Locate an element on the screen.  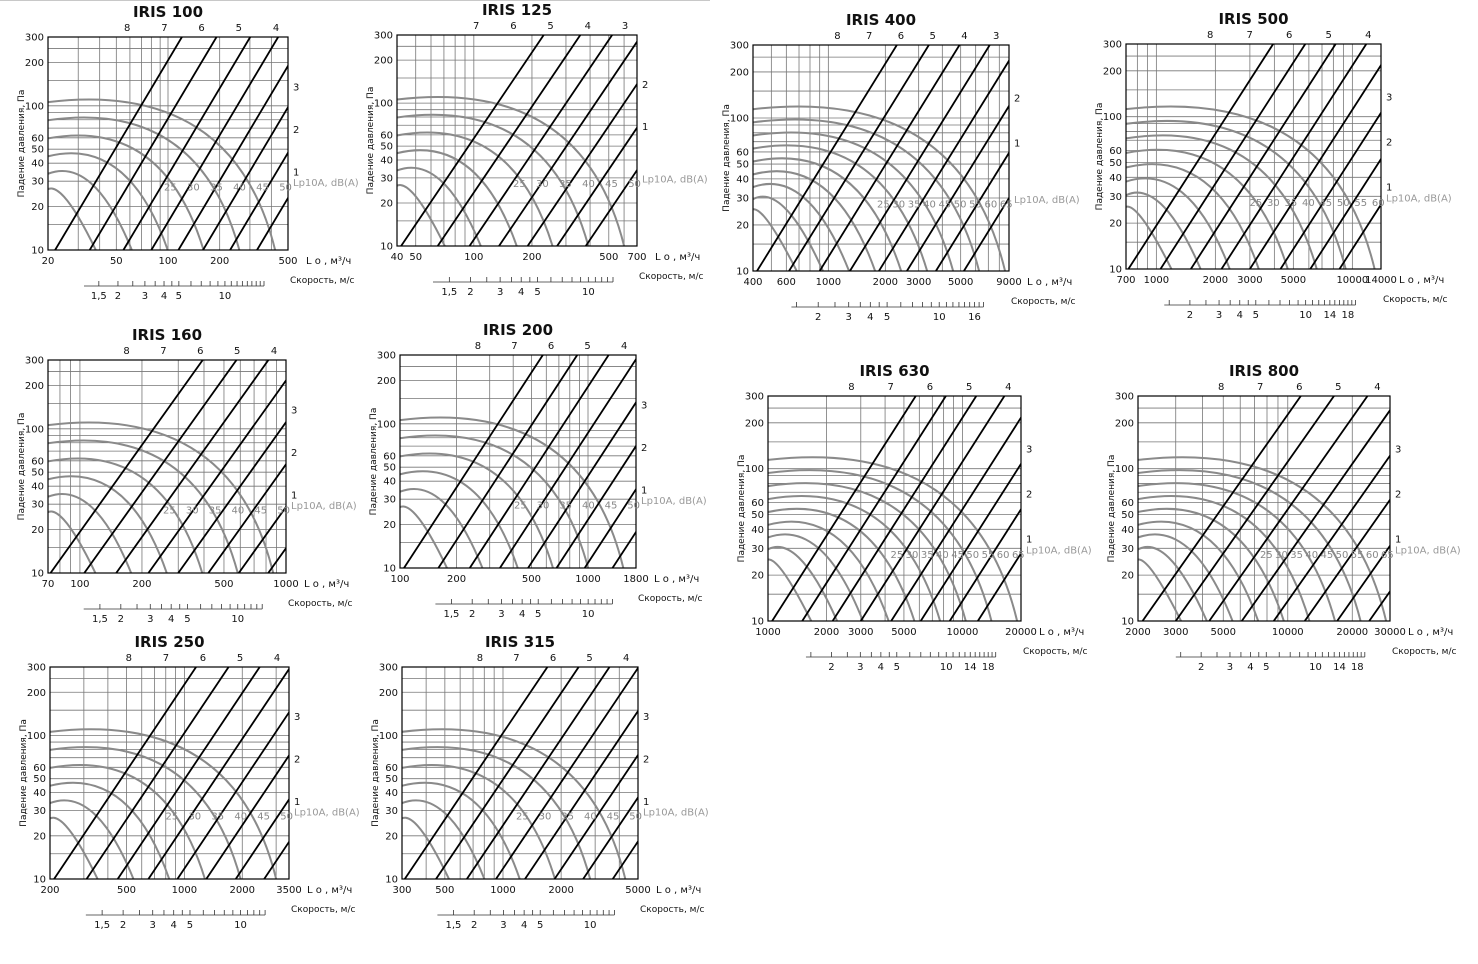
x-tick-label: 3000 is located at coordinates (860, 632).